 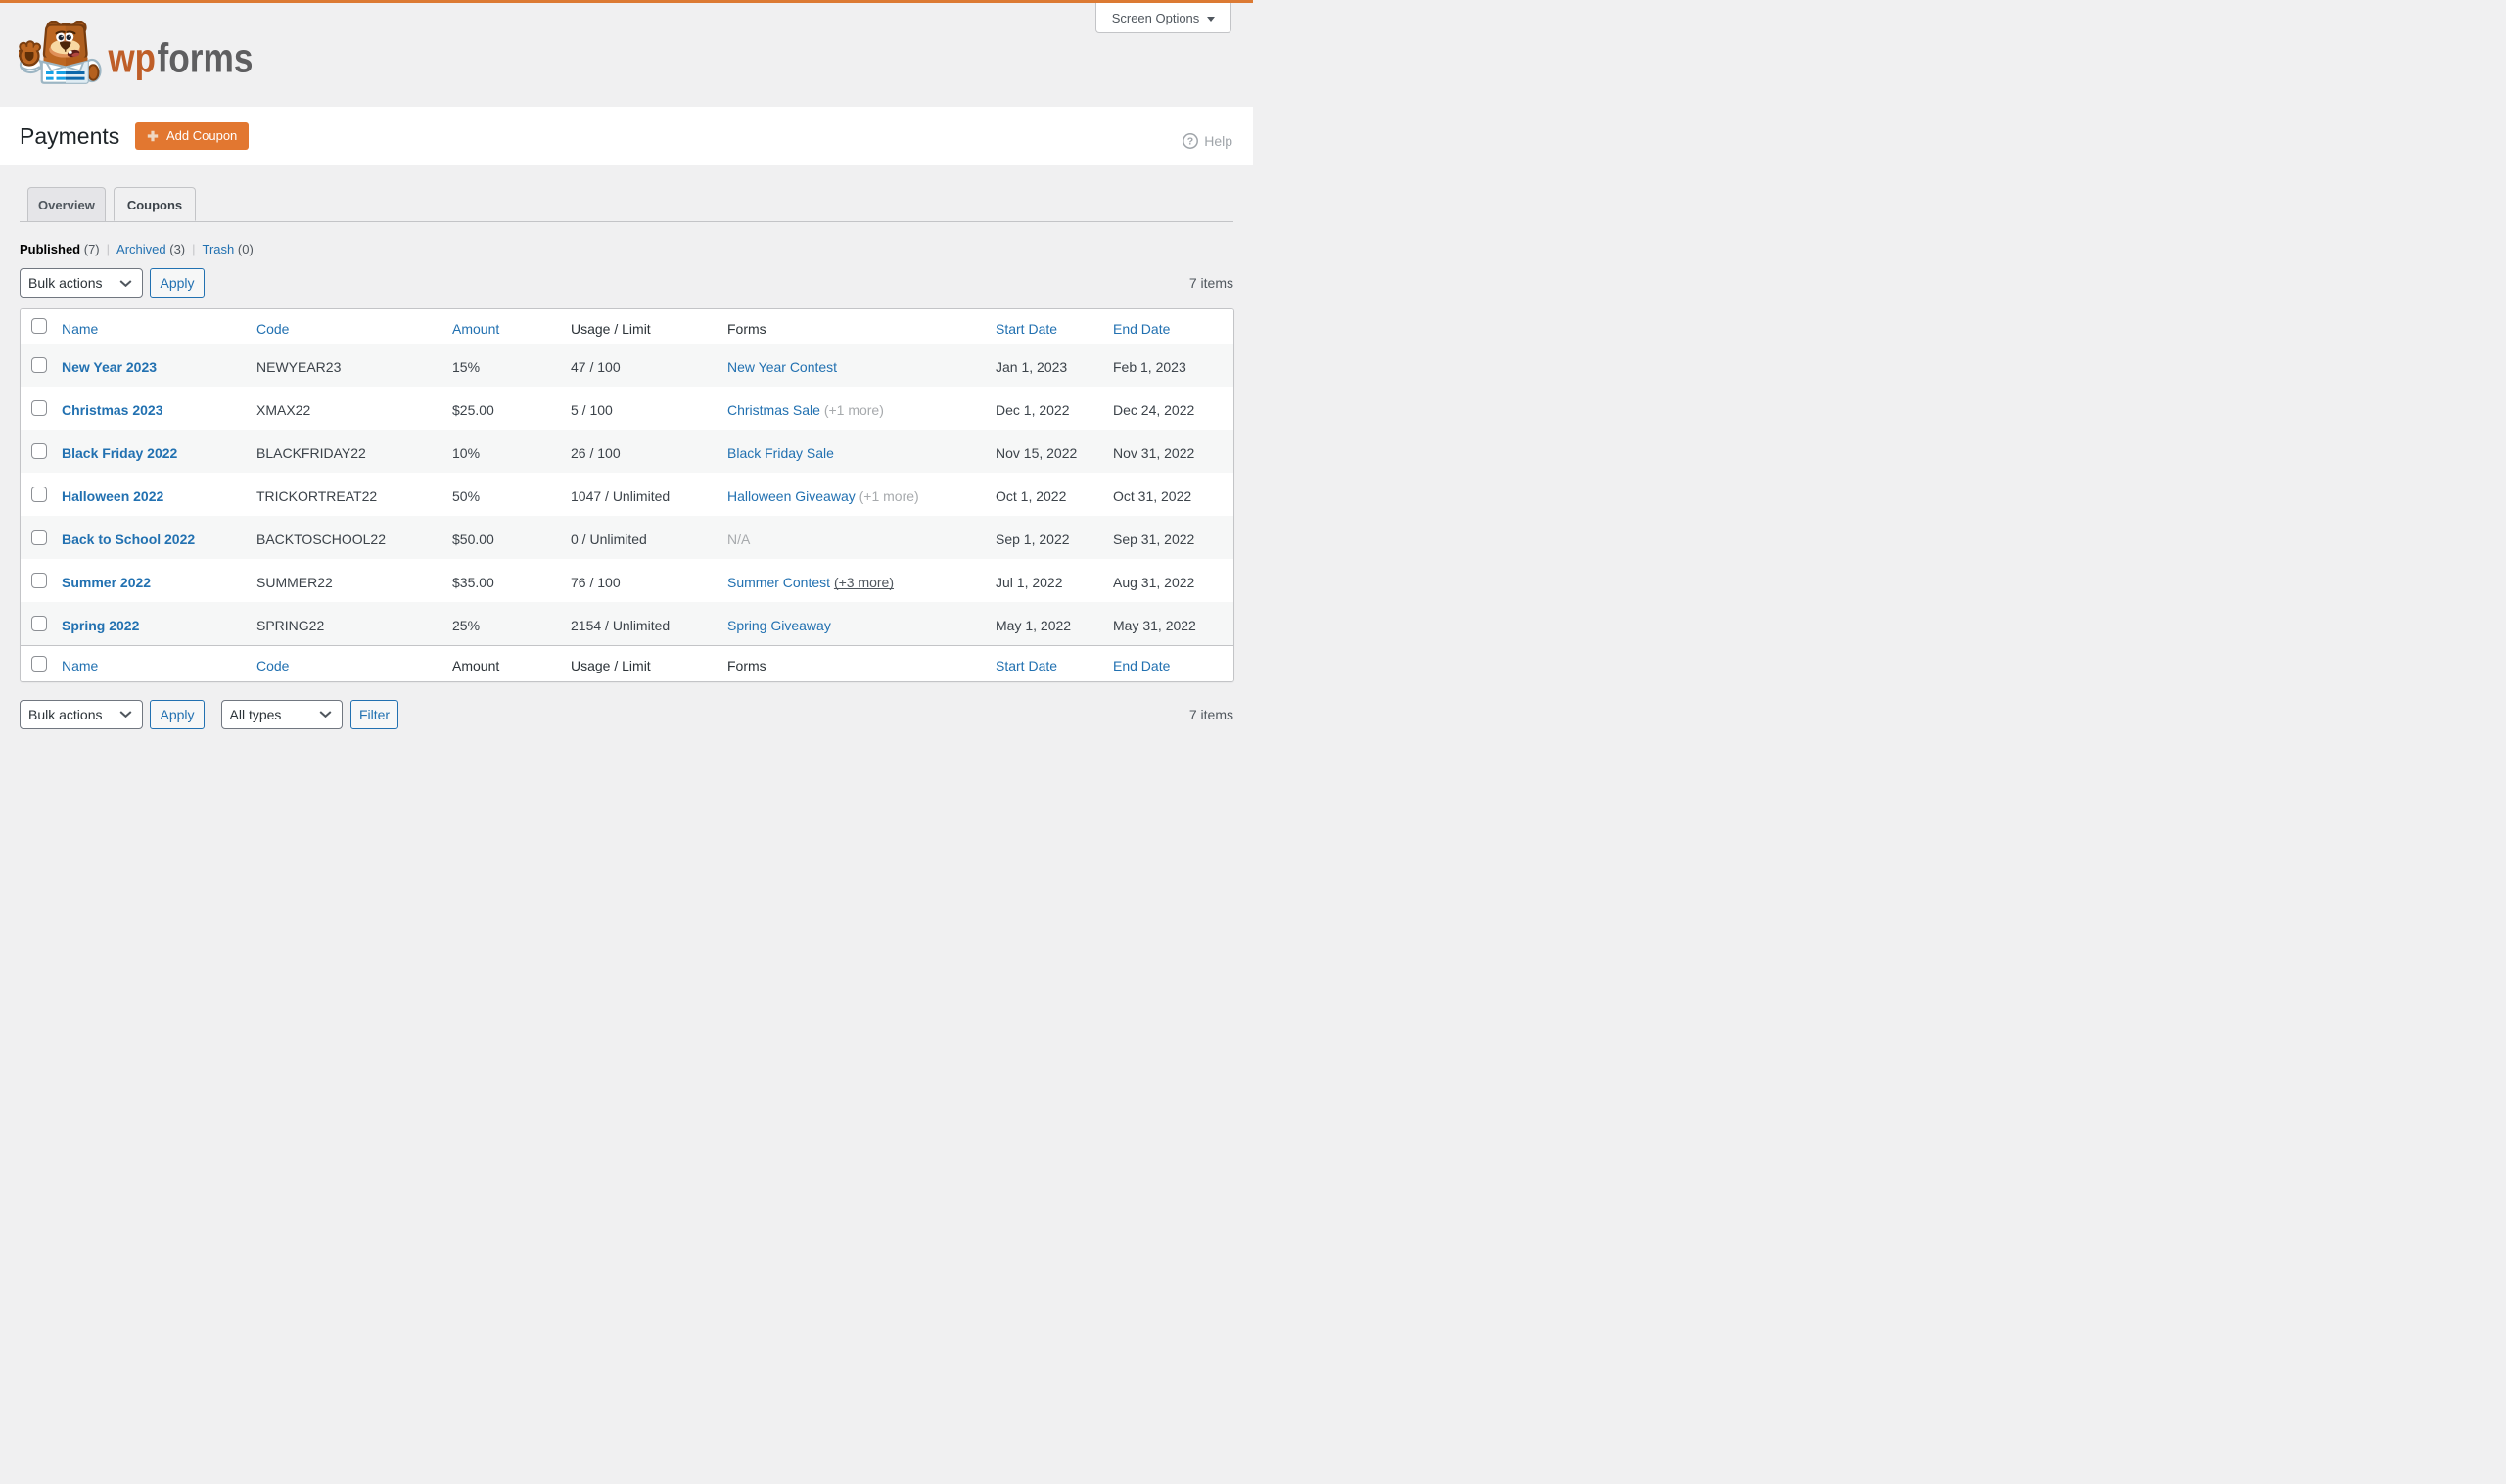 I want to click on svg-text: wp, so click(x=132, y=58).